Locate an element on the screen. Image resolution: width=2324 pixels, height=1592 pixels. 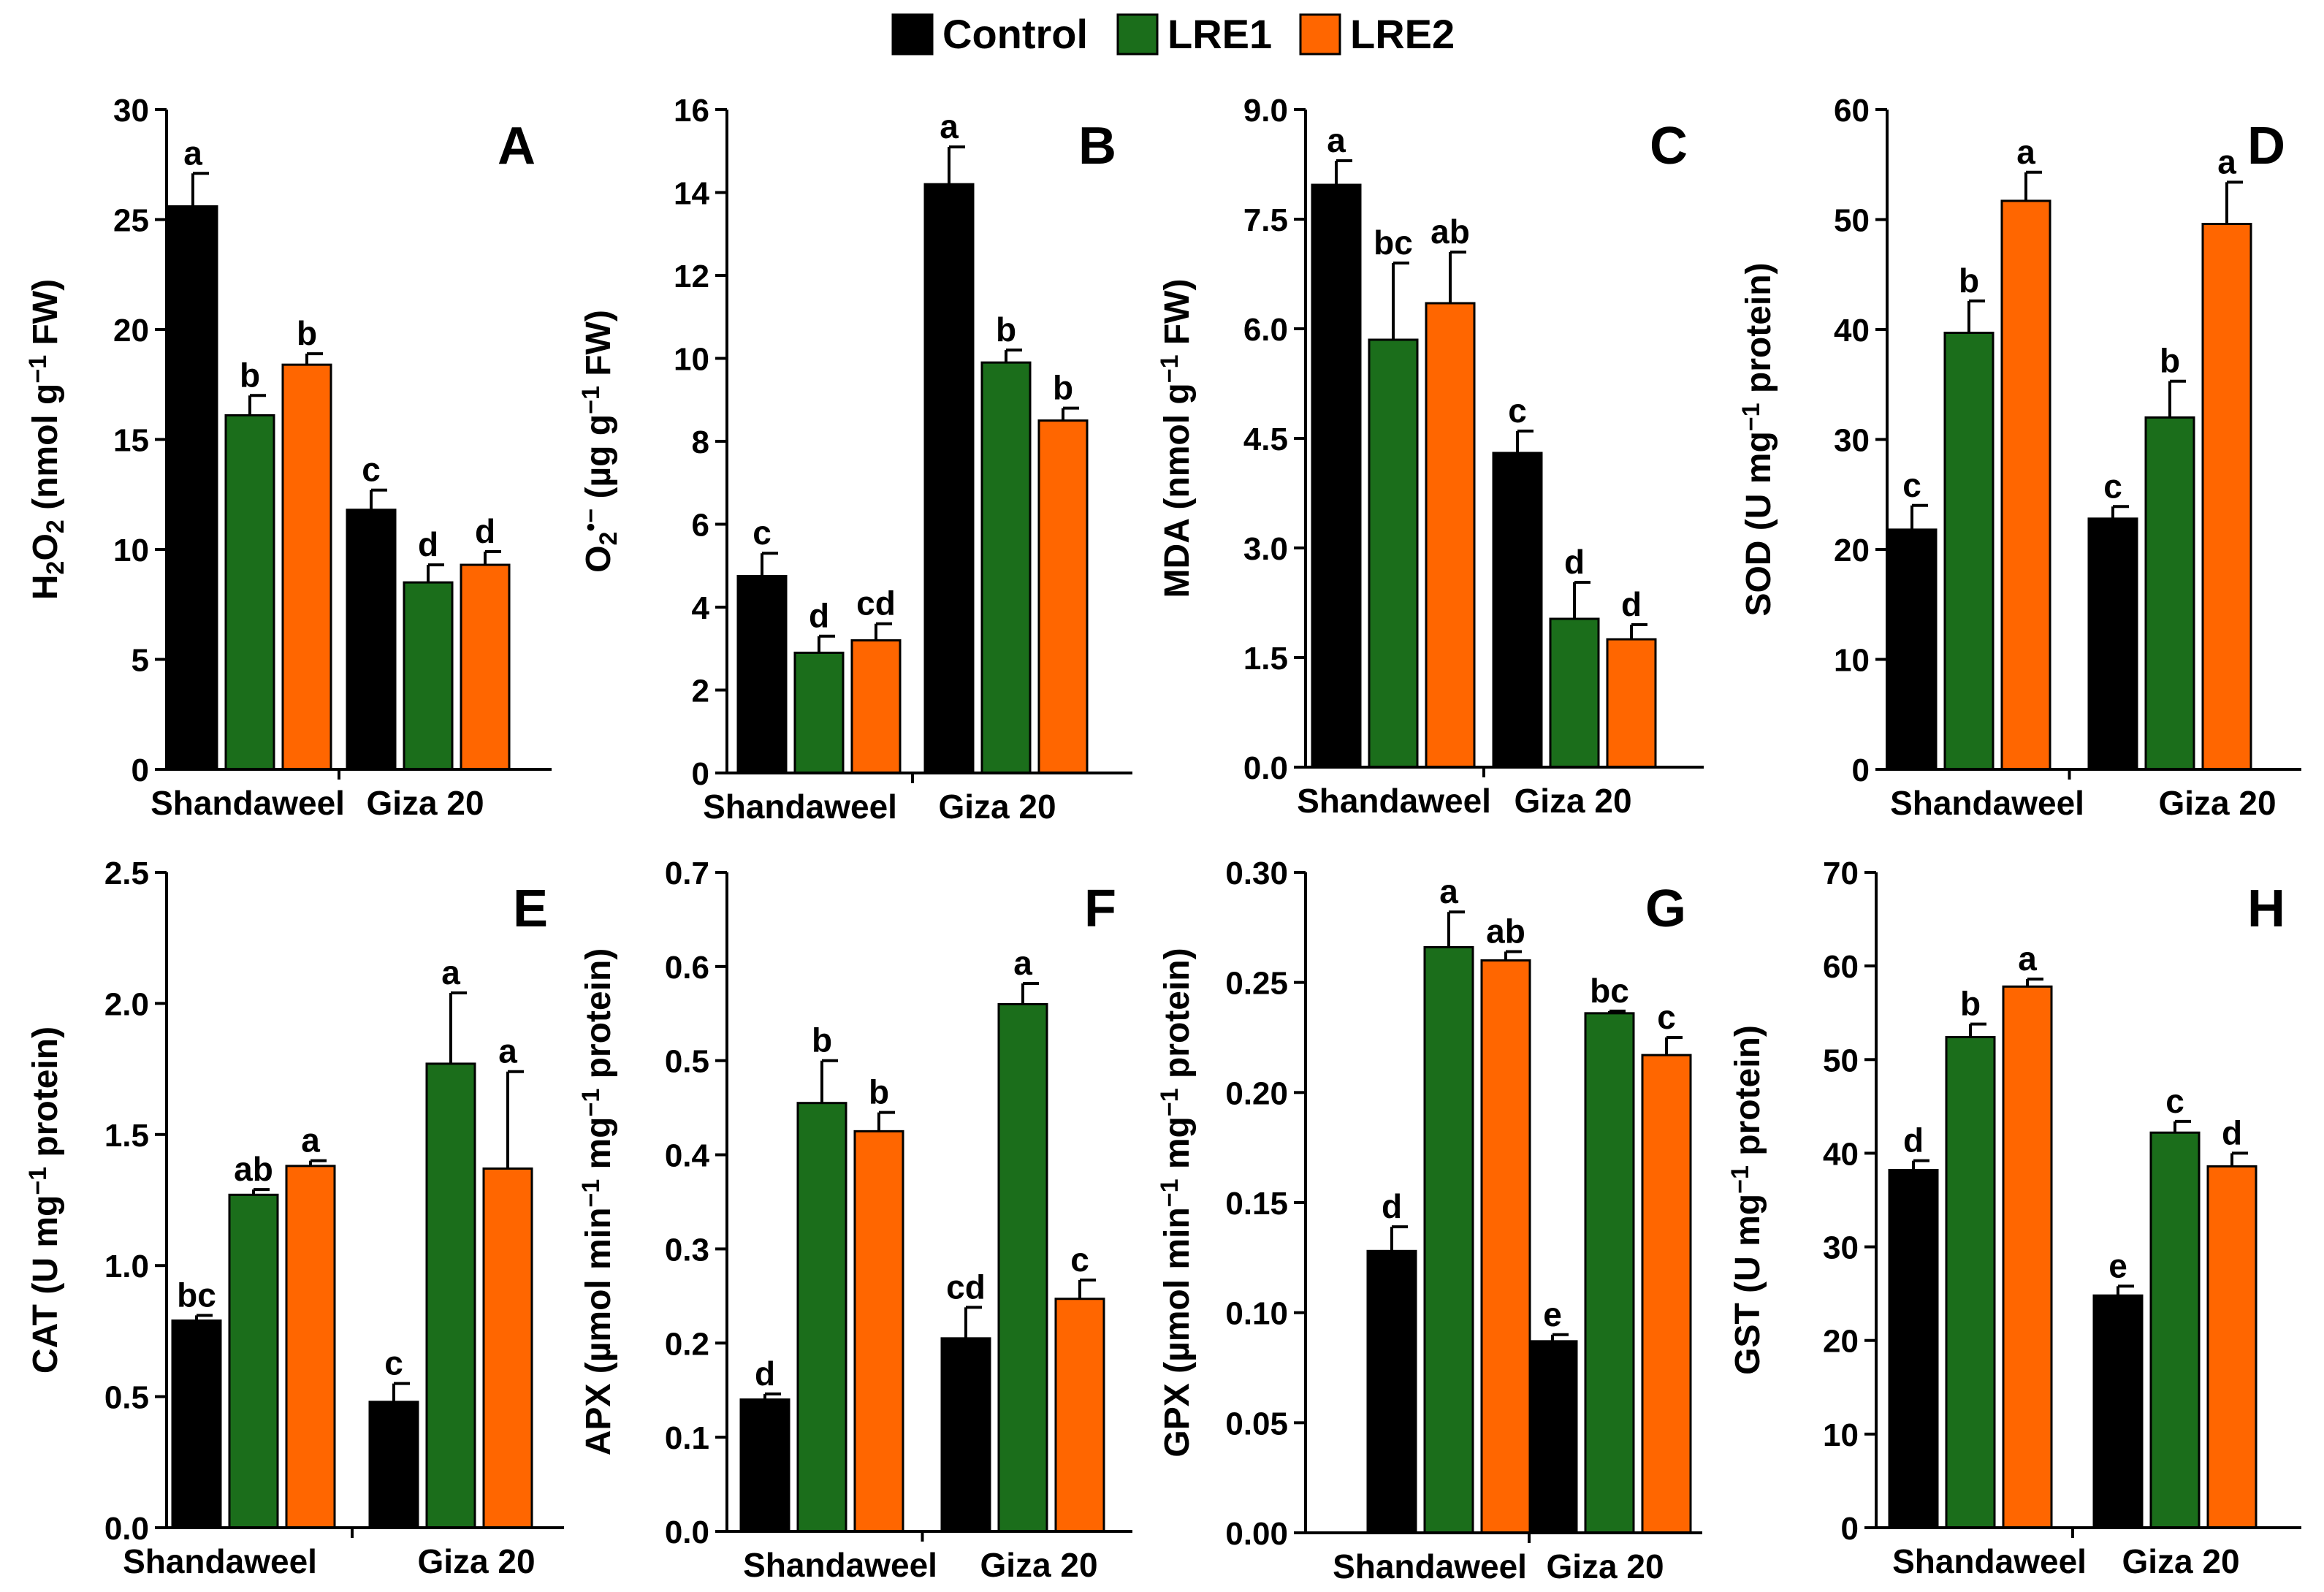
significance-letter-e-1-0: ab is located at coordinates (253, 1169).